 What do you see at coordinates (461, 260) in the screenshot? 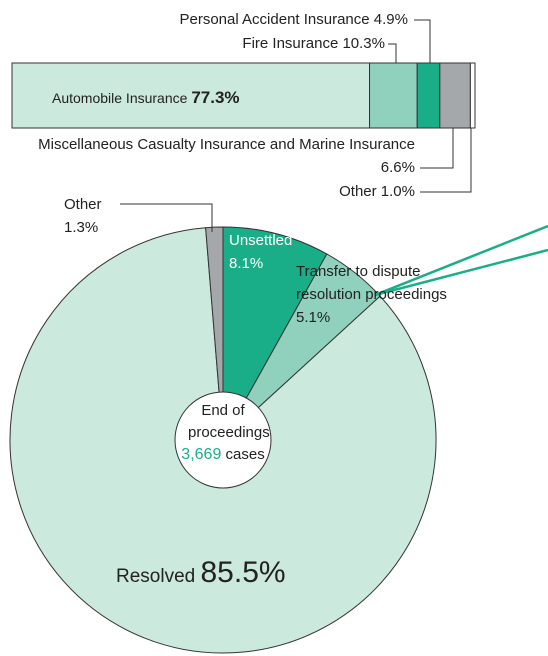
I see `callout-lines` at bounding box center [461, 260].